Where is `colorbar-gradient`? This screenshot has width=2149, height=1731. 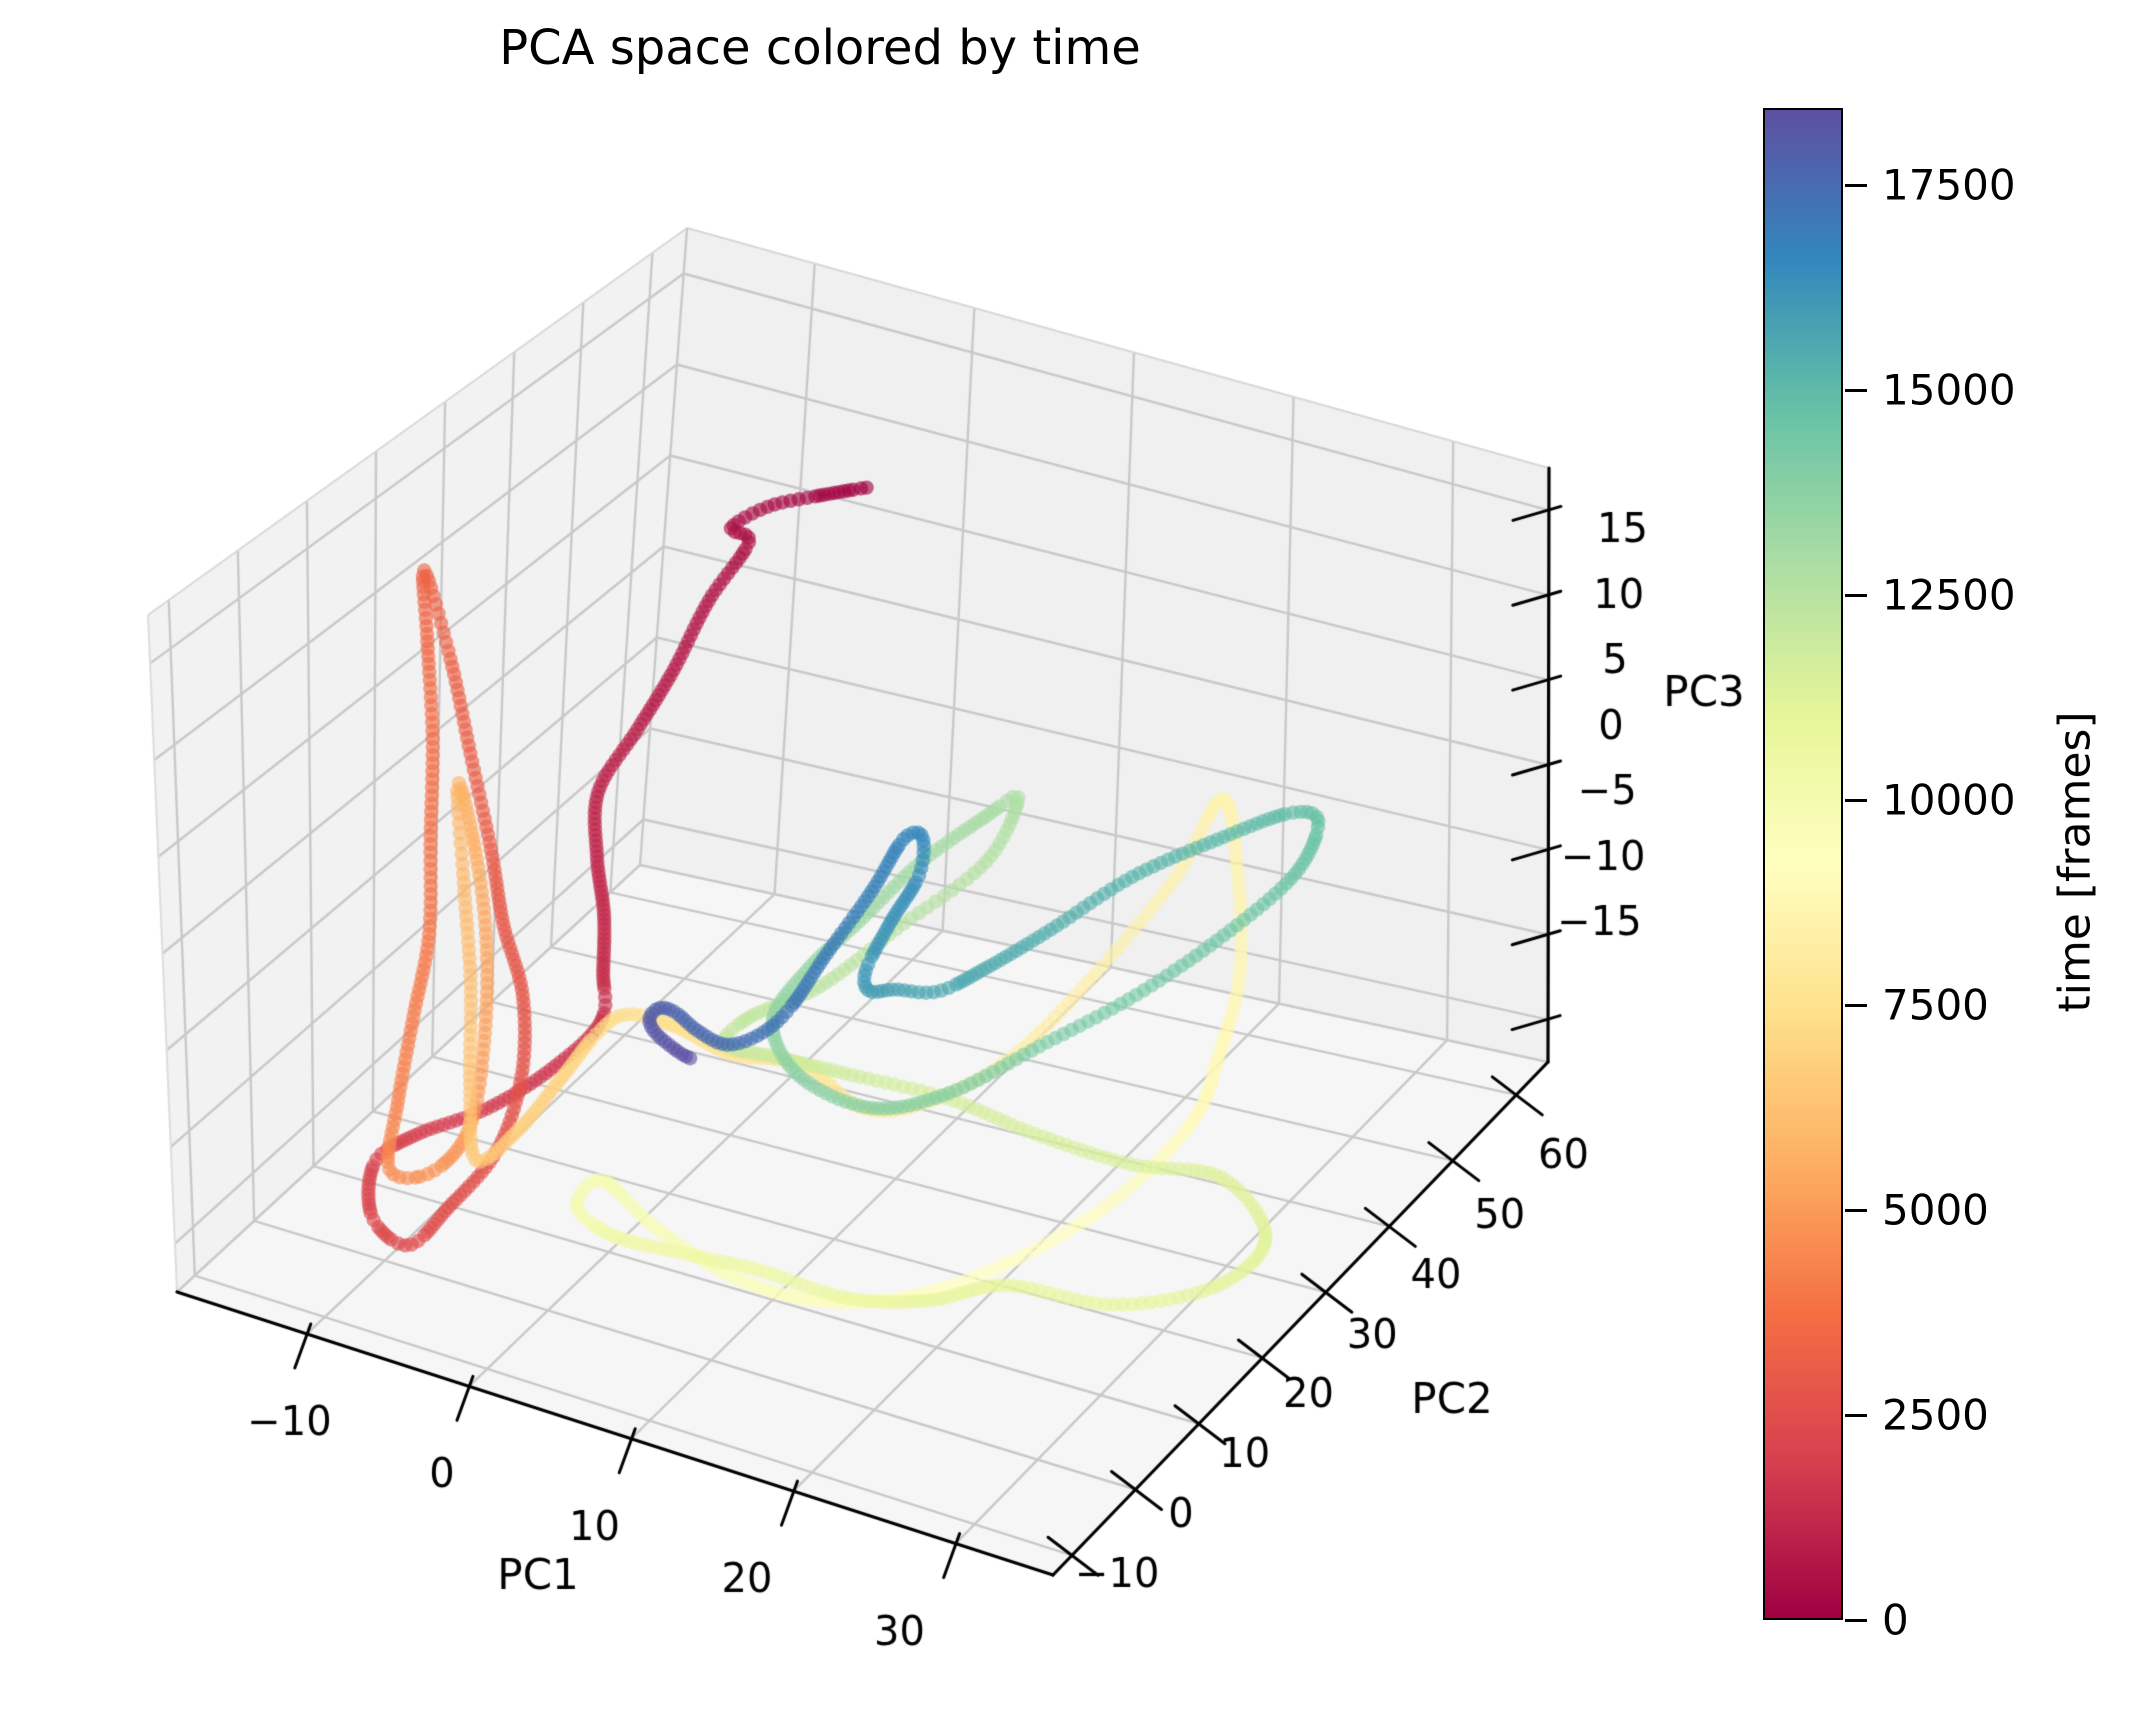 colorbar-gradient is located at coordinates (1803, 864).